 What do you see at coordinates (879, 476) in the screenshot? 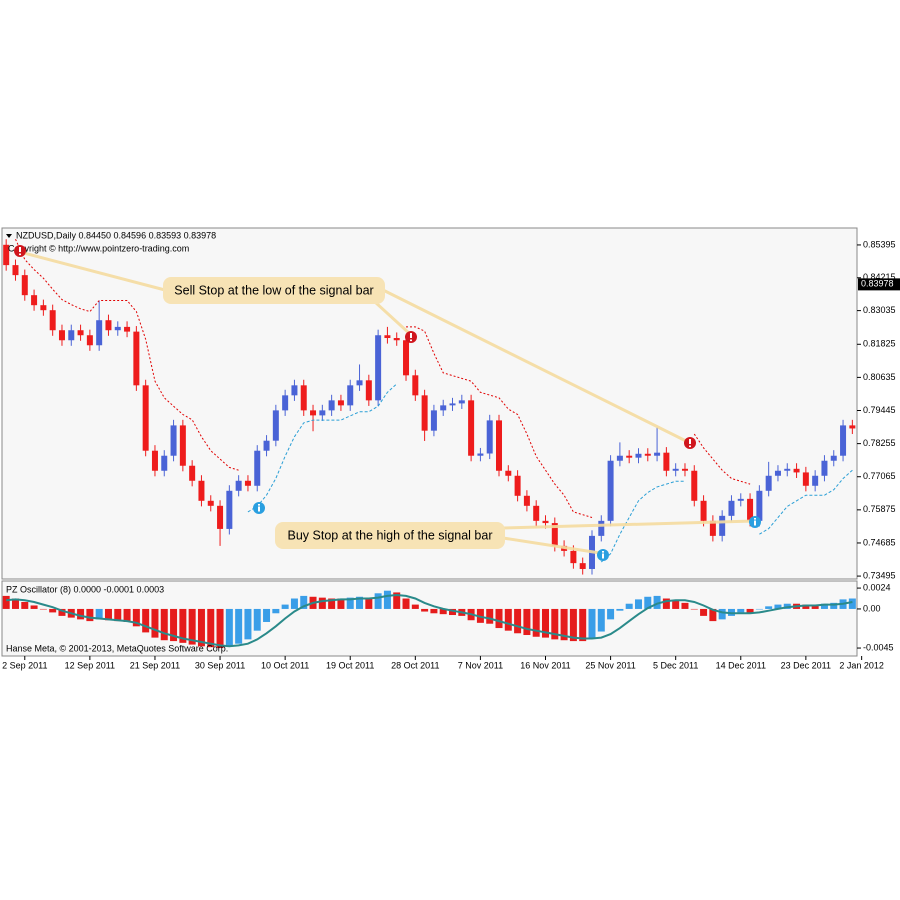
I see `y-tick-label: 0.77065` at bounding box center [879, 476].